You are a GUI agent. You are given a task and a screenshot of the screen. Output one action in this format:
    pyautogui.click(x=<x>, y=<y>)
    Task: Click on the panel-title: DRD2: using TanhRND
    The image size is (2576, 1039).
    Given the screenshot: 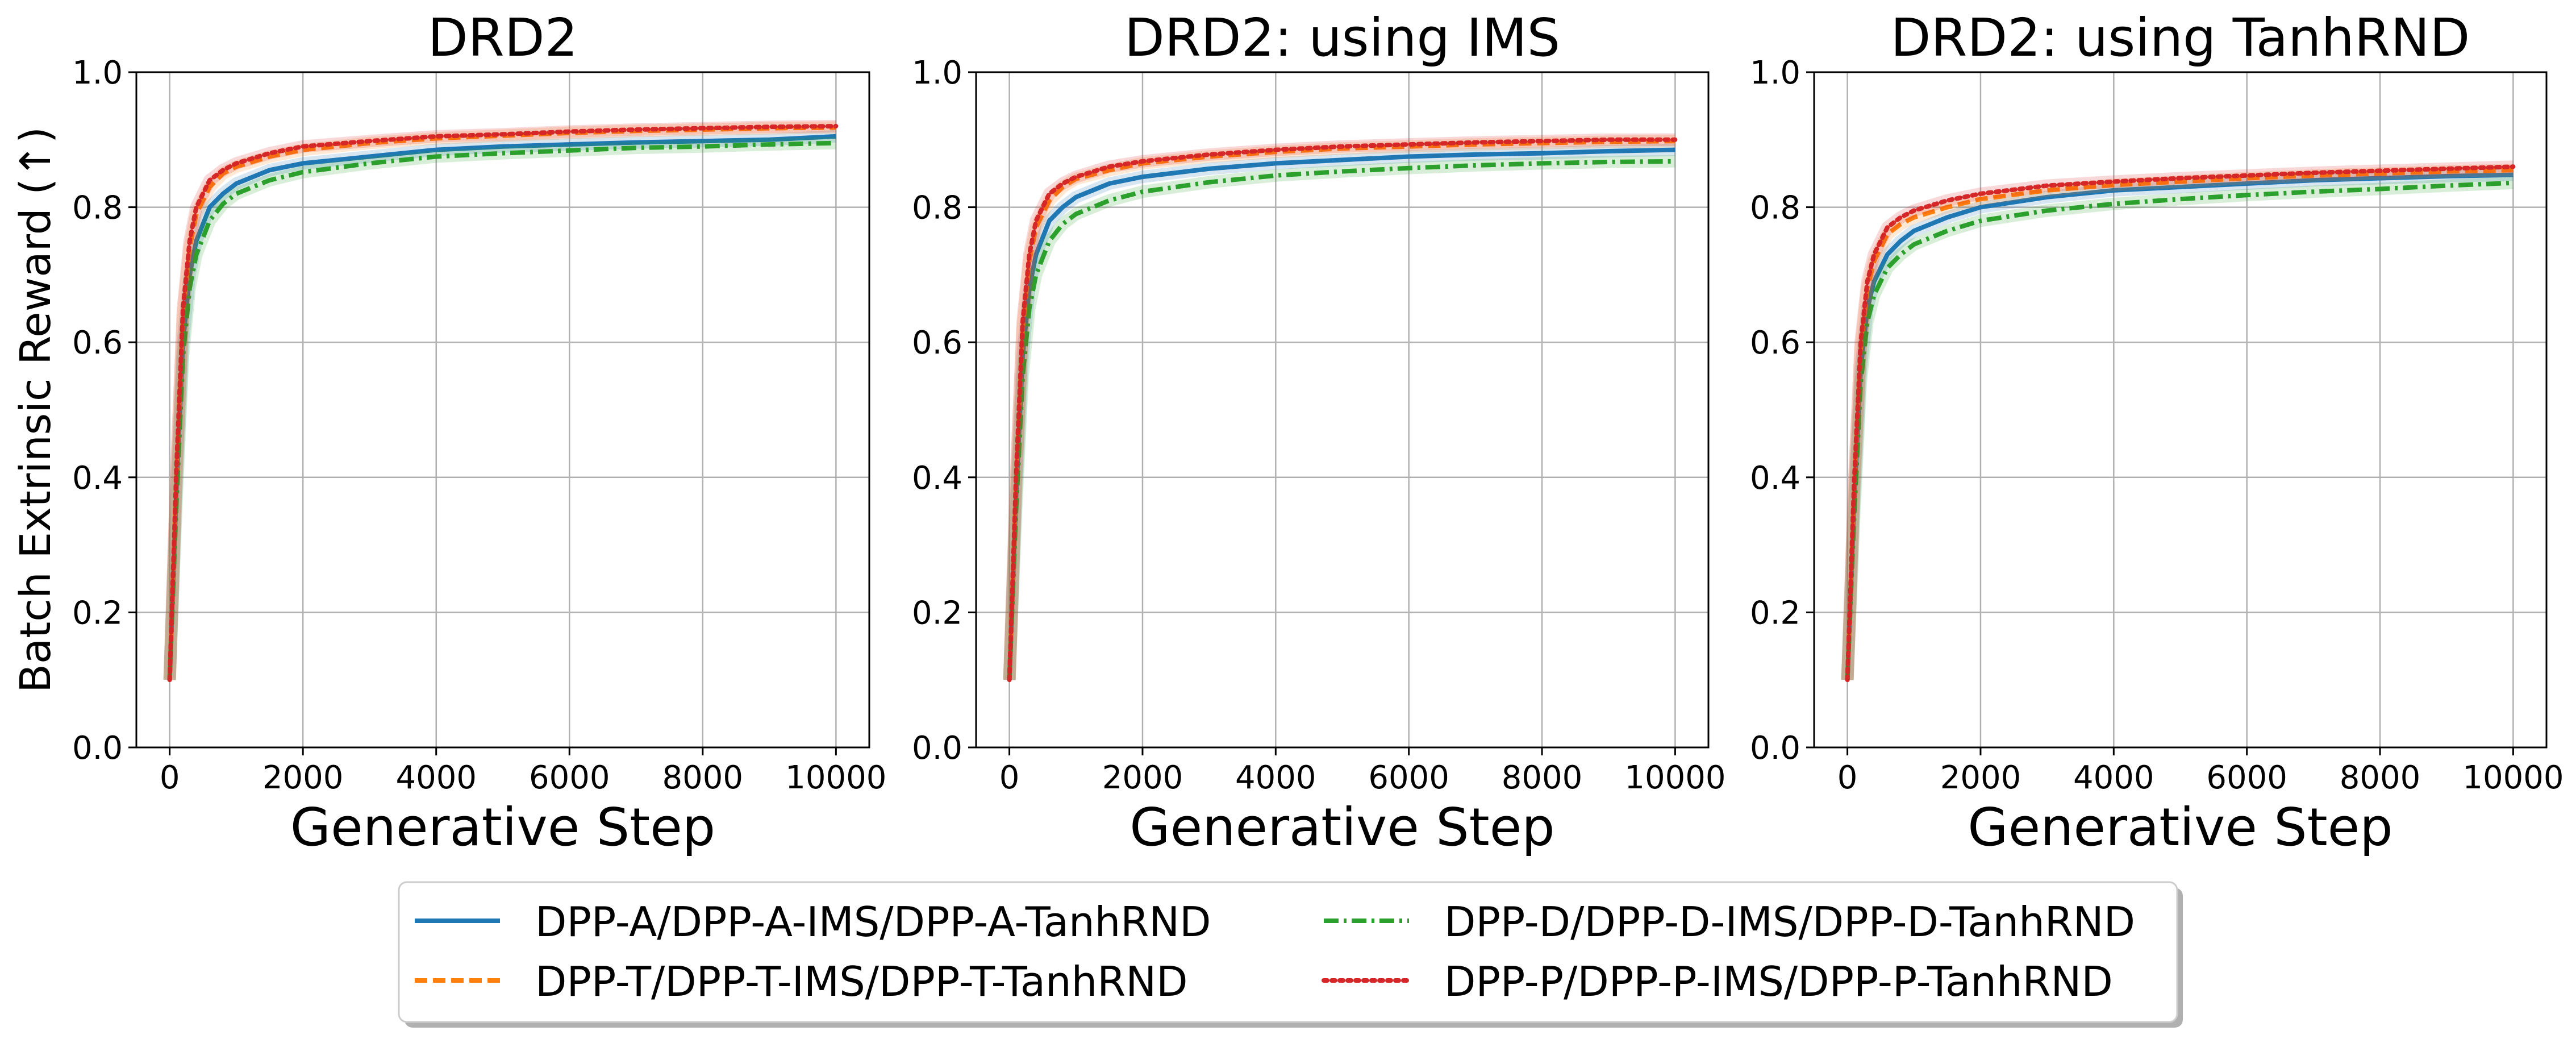 What is the action you would take?
    pyautogui.click(x=2180, y=37)
    